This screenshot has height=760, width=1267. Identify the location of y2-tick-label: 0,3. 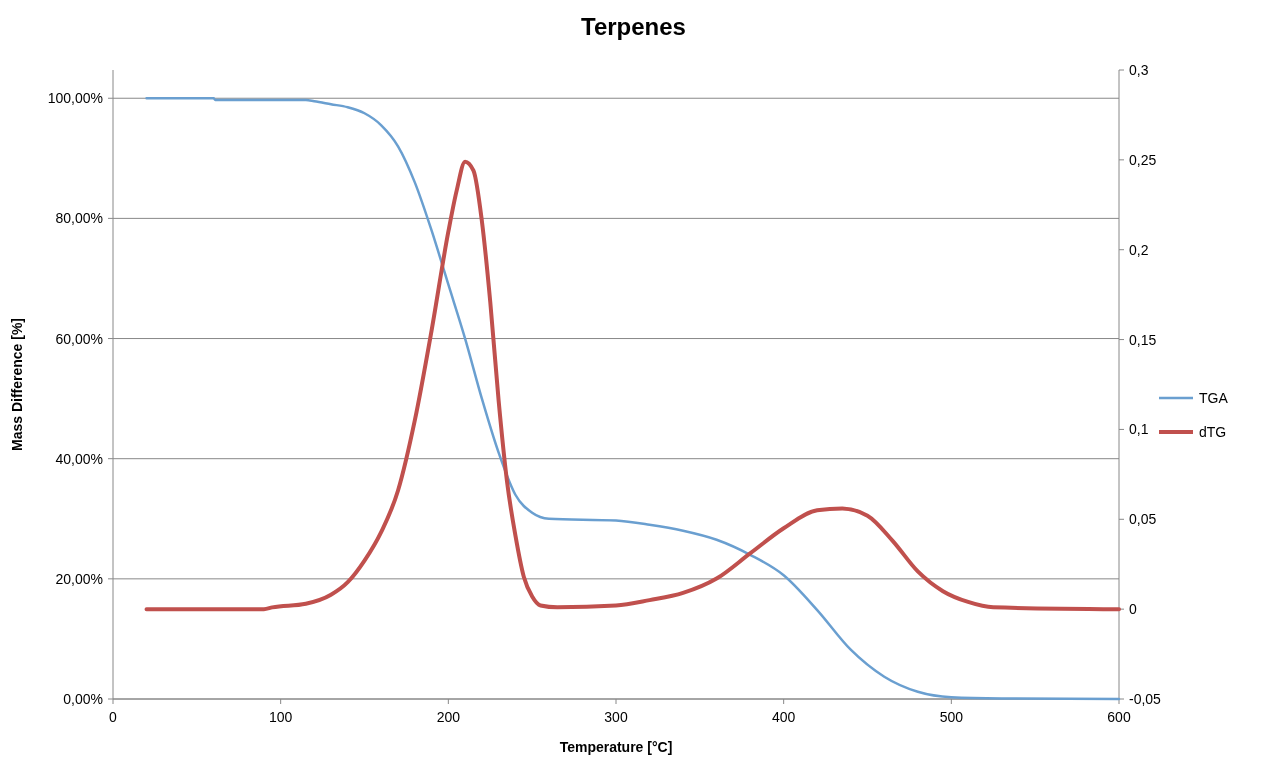
(1139, 70).